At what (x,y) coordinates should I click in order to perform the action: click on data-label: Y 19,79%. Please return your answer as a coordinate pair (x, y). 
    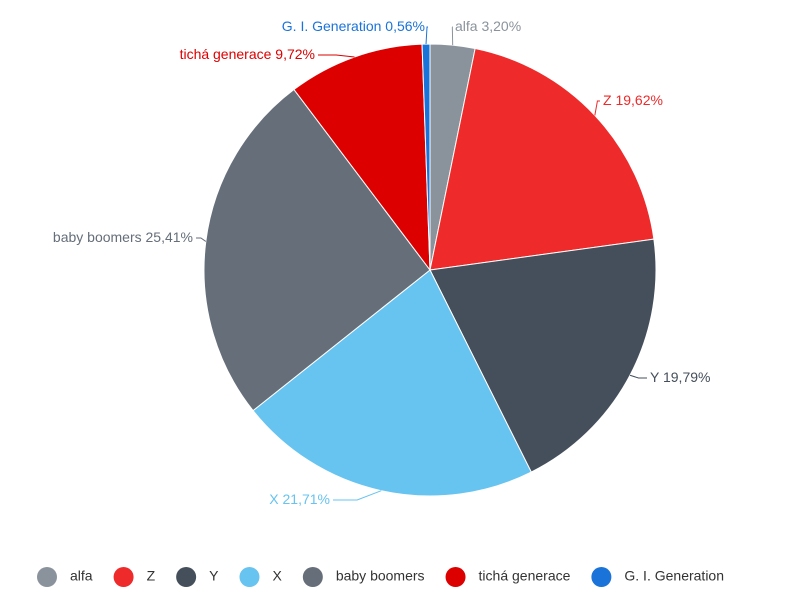
    Looking at the image, I should click on (680, 377).